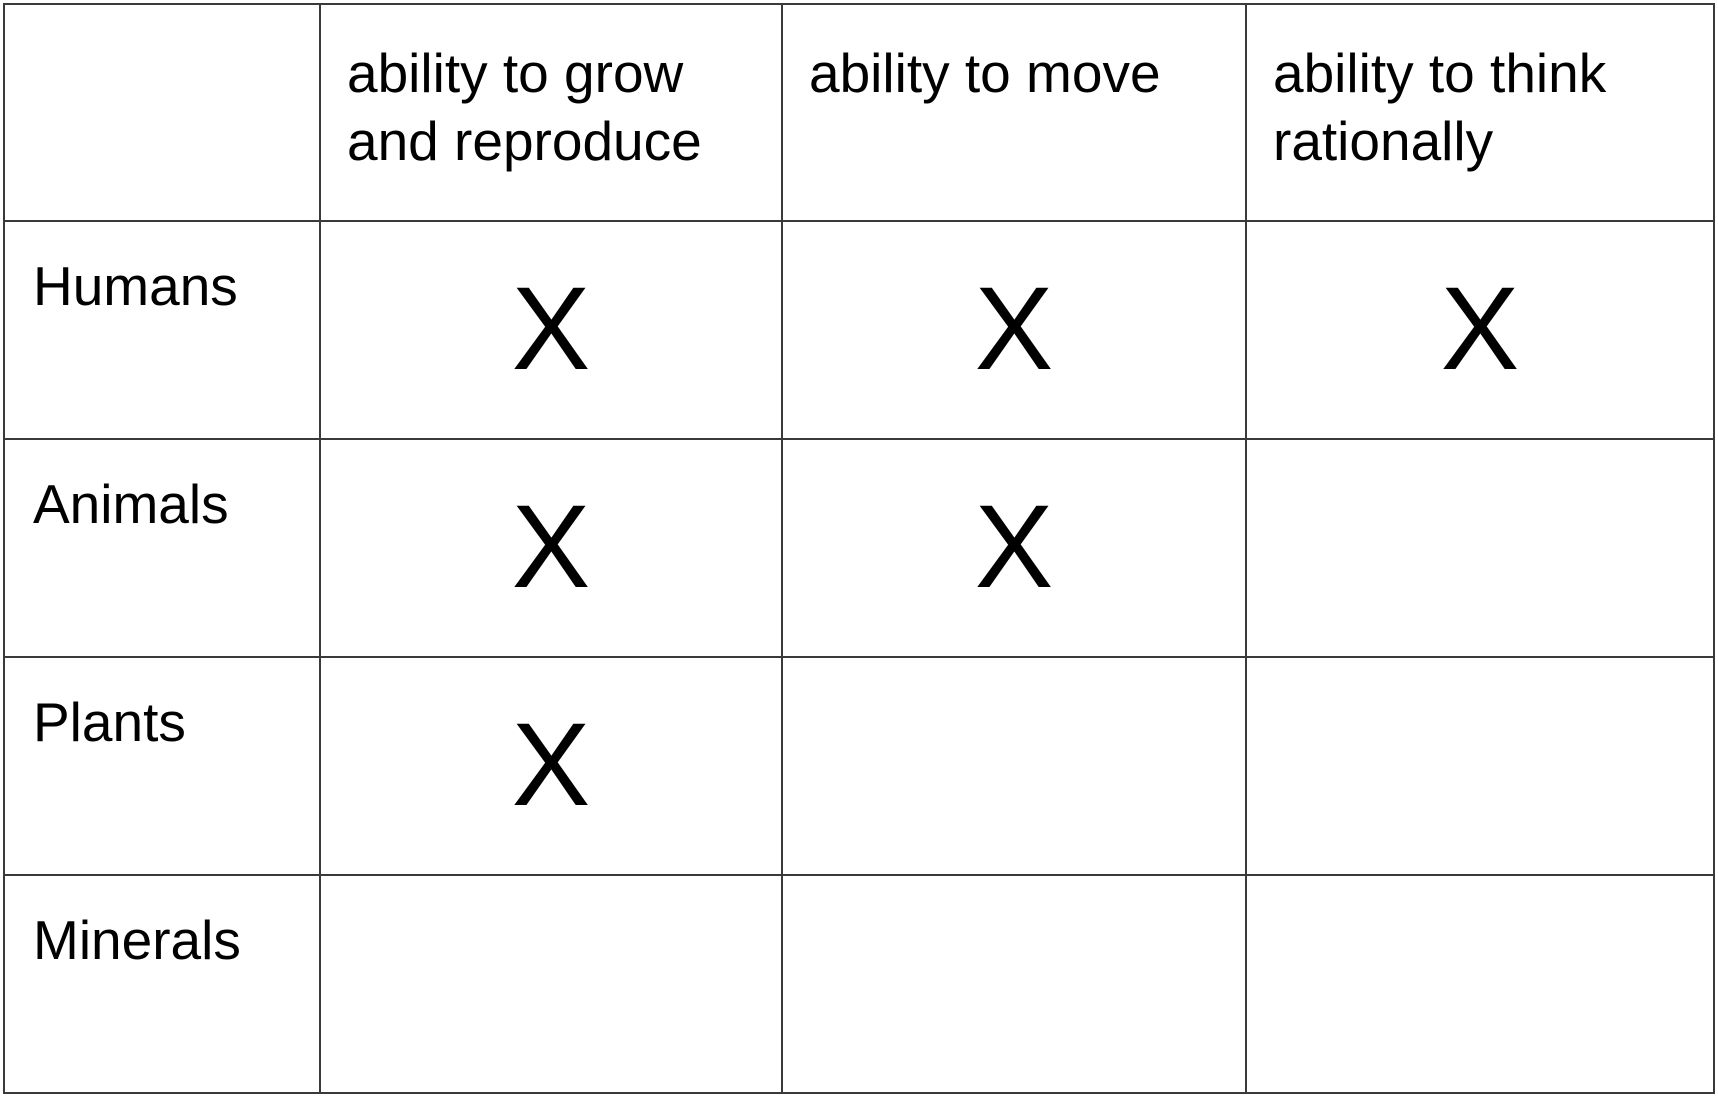  Describe the element at coordinates (162, 548) in the screenshot. I see `row-header-cell: Animals` at that location.